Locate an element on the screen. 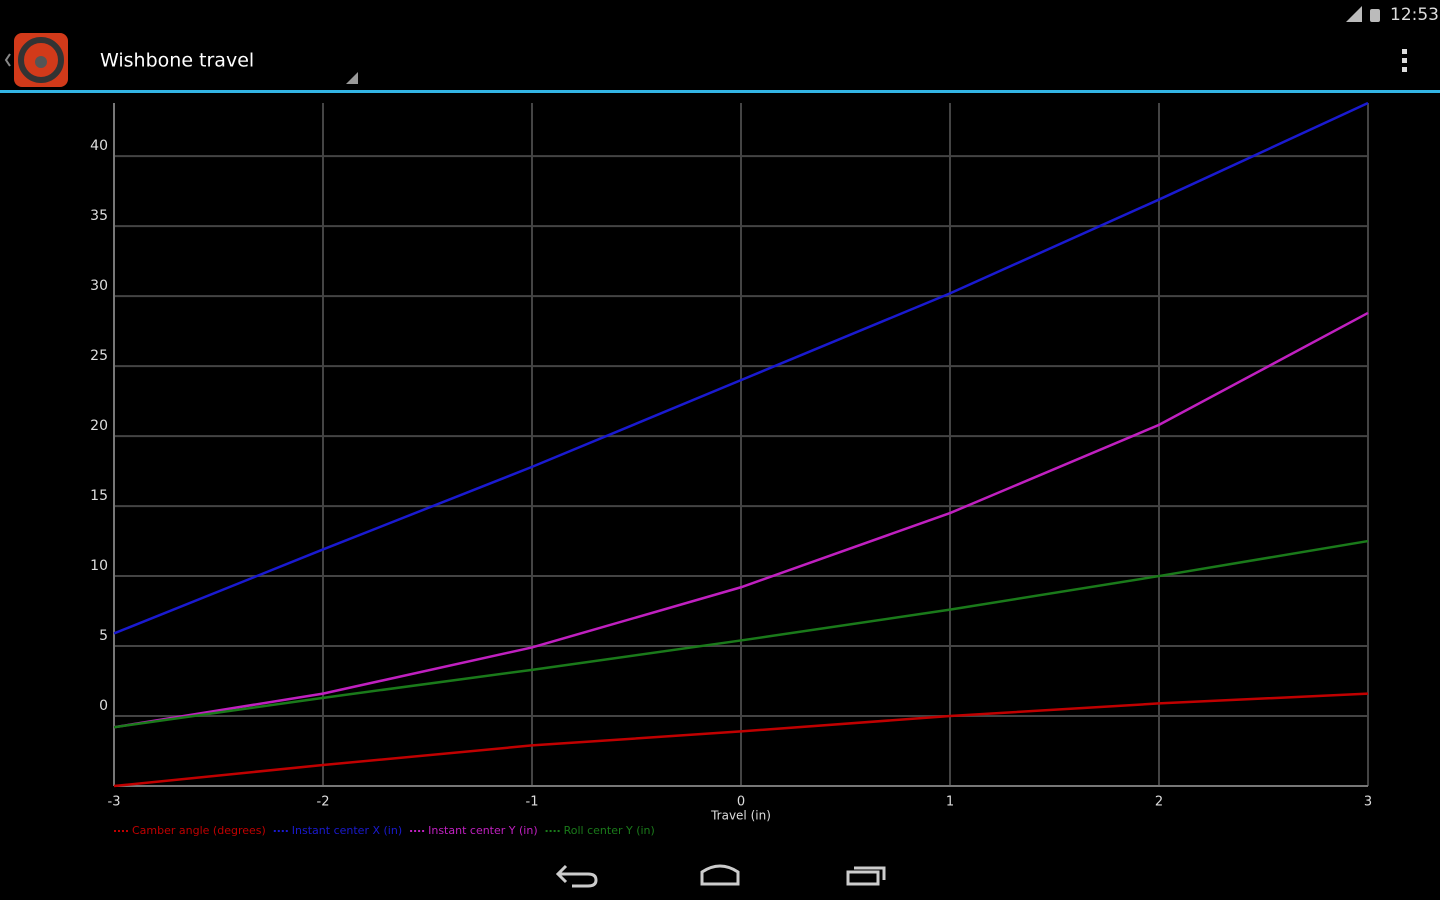 The height and width of the screenshot is (900, 1440). y-tick-label: 35 is located at coordinates (99, 216).